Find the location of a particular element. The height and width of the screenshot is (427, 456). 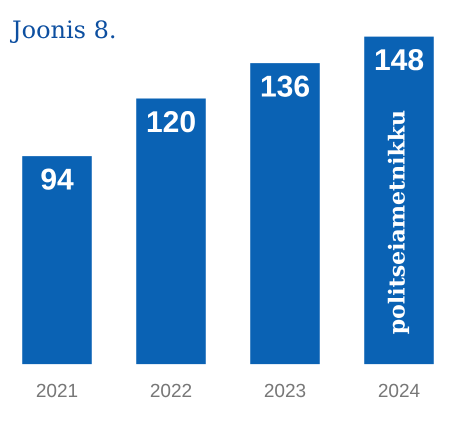

data-label: 136 is located at coordinates (285, 87).